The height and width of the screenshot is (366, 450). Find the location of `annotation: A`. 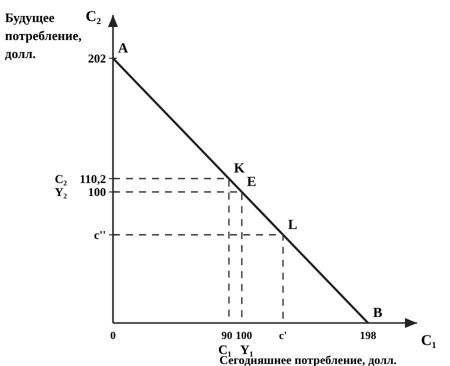

annotation: A is located at coordinates (123, 48).